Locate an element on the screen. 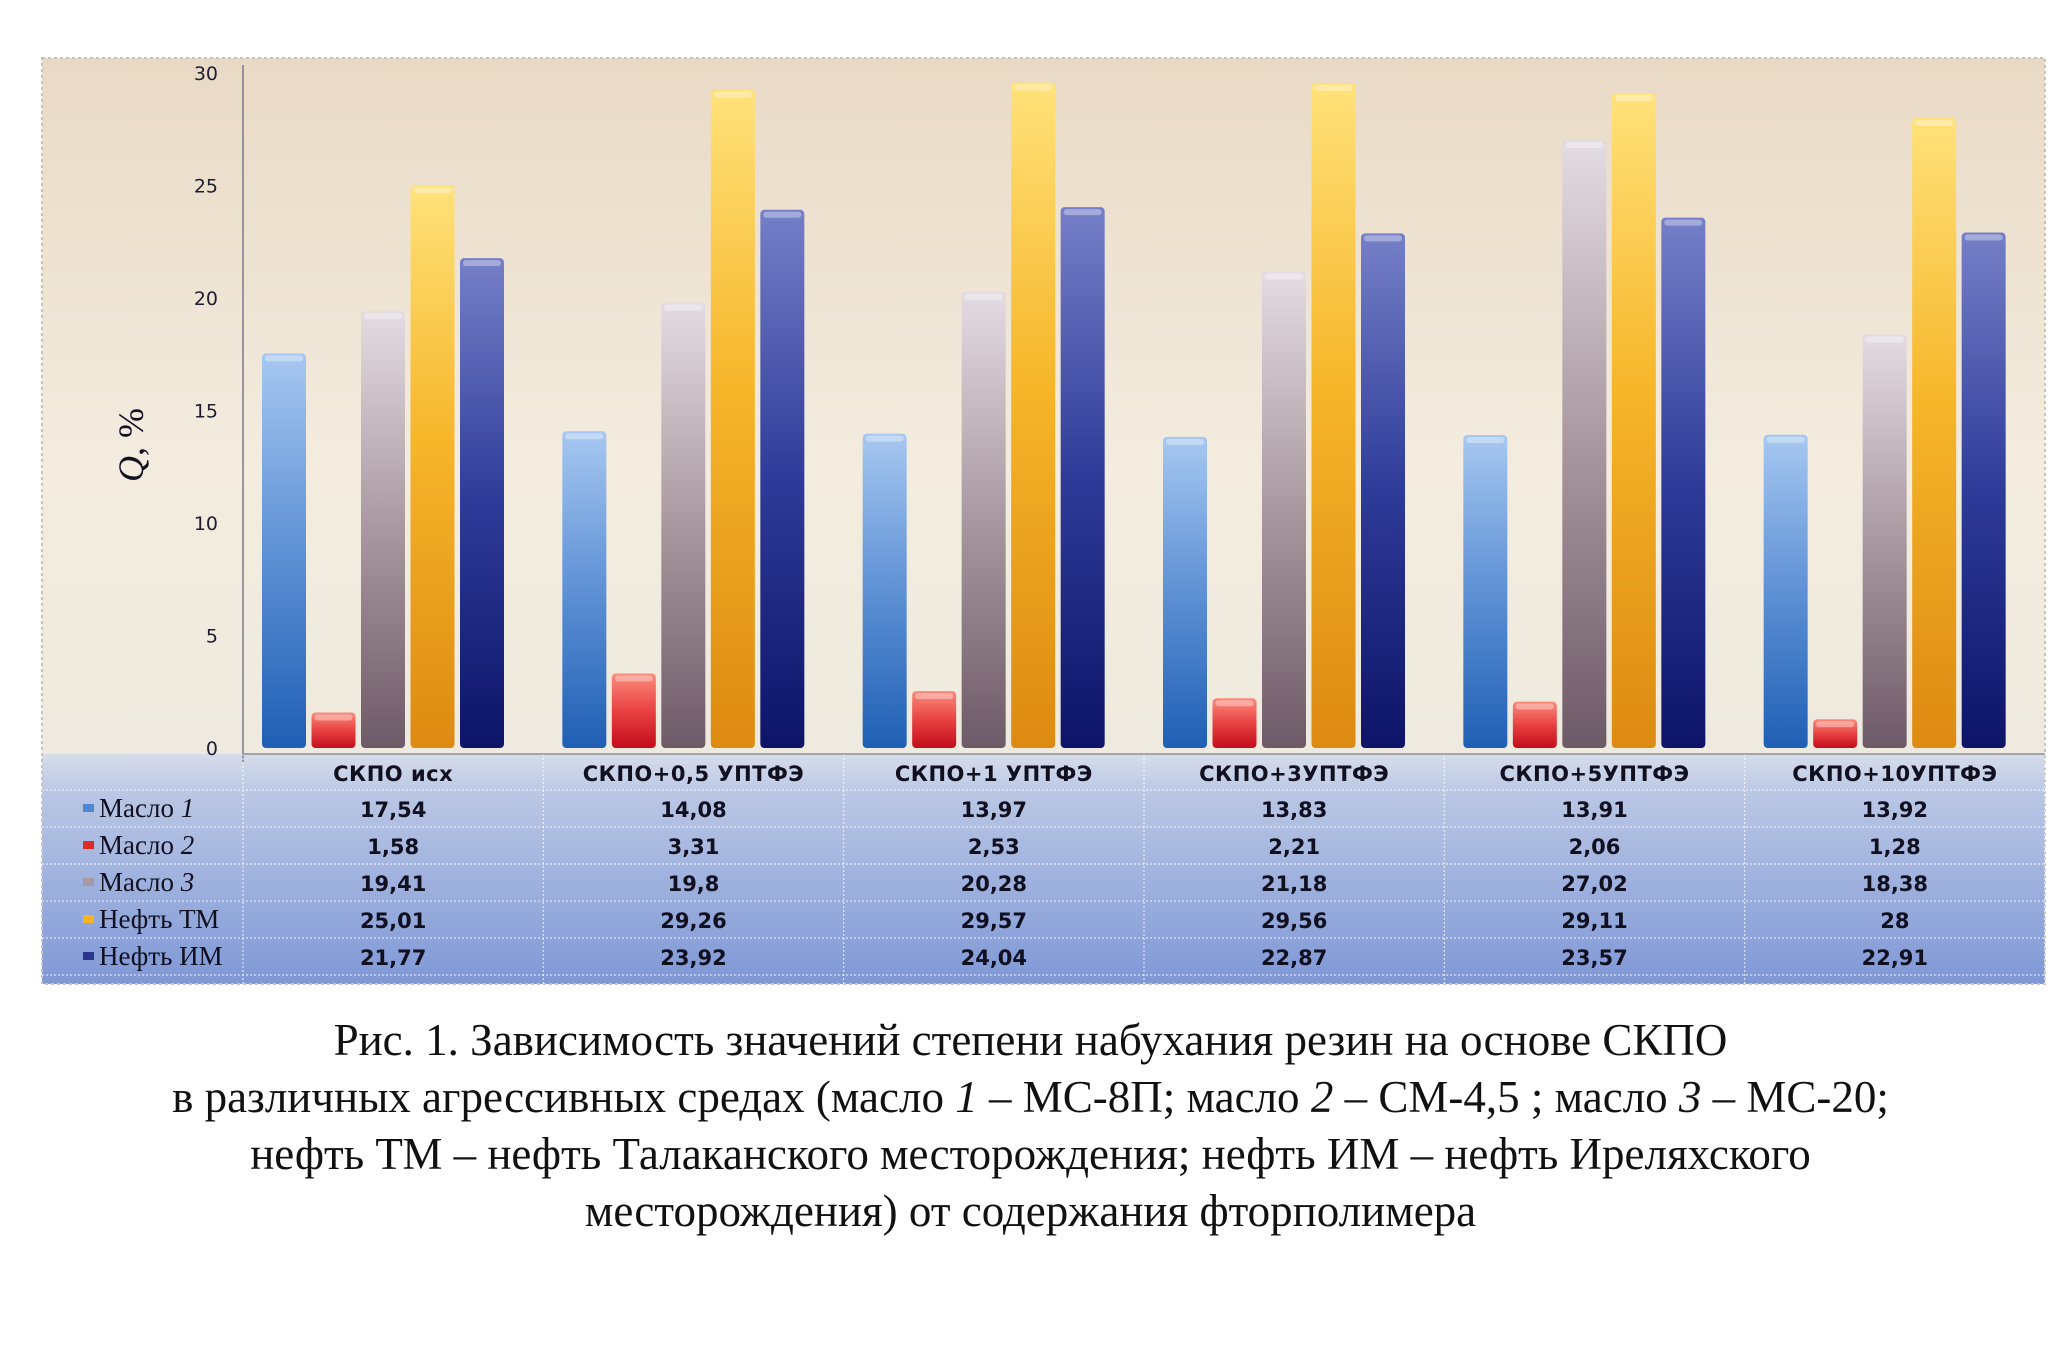 The height and width of the screenshot is (1353, 2061). legend-label: Масло 1 is located at coordinates (146, 808).